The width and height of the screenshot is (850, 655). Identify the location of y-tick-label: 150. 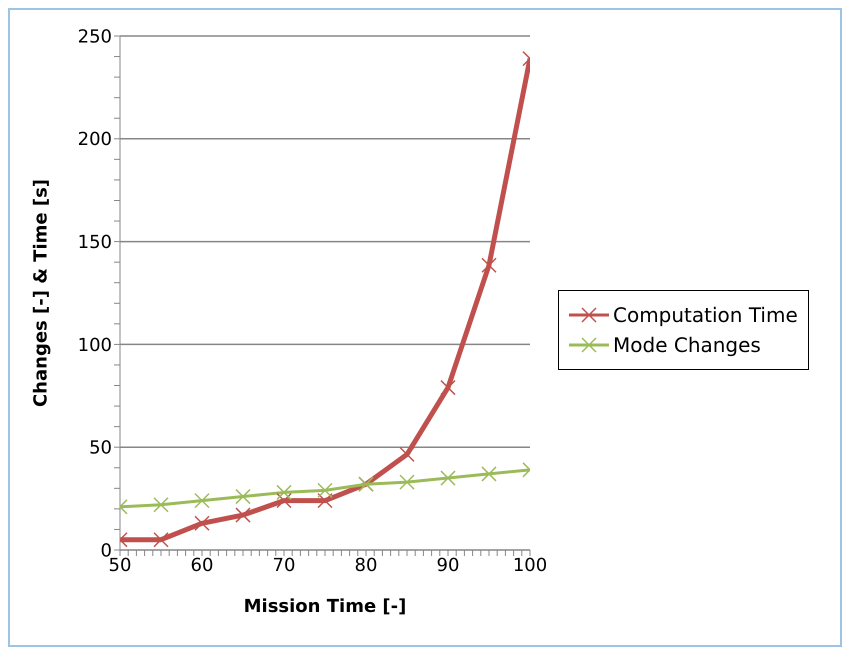
(95, 242).